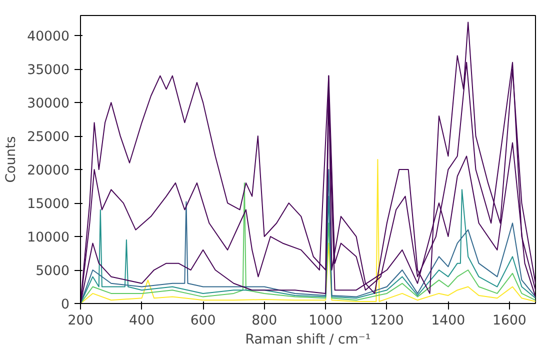 The width and height of the screenshot is (550, 350). I want to click on y-tick-label: 20000, so click(48, 171).